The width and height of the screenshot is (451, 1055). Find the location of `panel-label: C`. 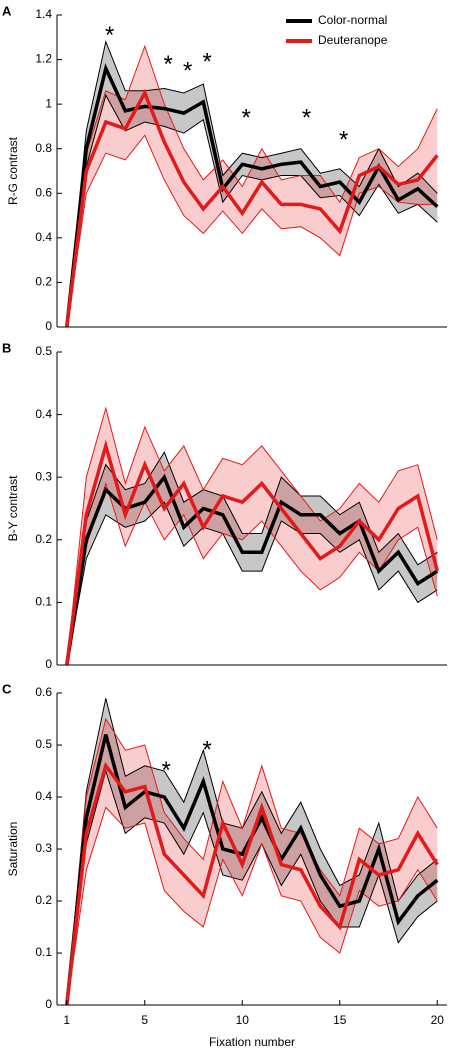

panel-label: C is located at coordinates (7, 688).